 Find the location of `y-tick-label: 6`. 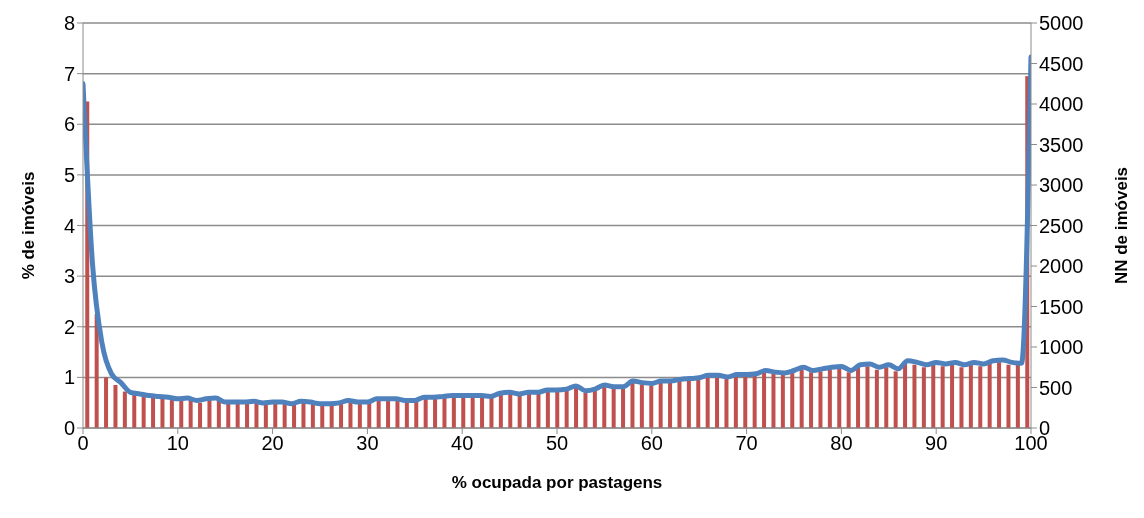

y-tick-label: 6 is located at coordinates (69, 124).